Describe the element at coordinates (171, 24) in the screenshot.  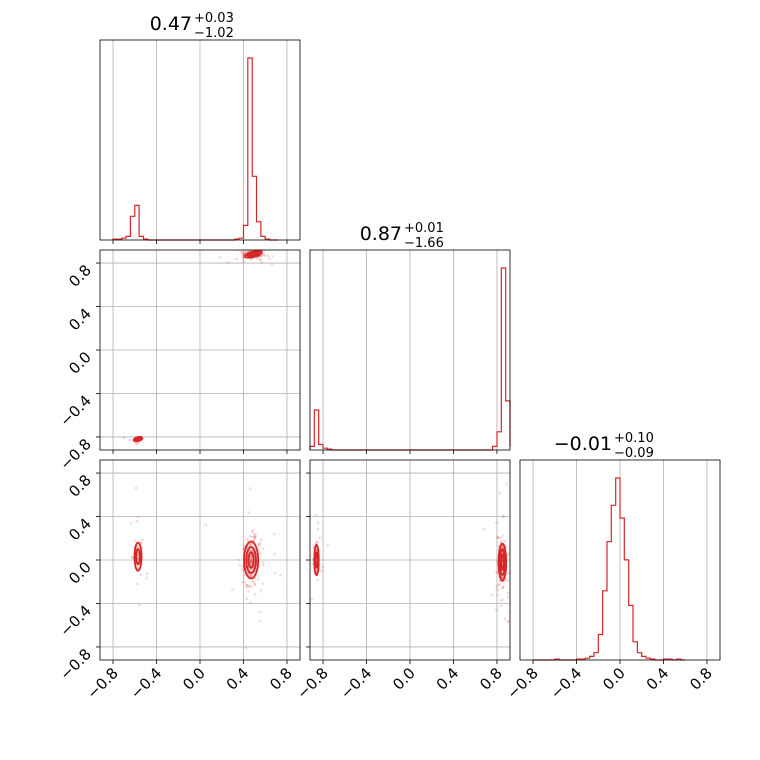
I see `title-0-value: 0.47` at that location.